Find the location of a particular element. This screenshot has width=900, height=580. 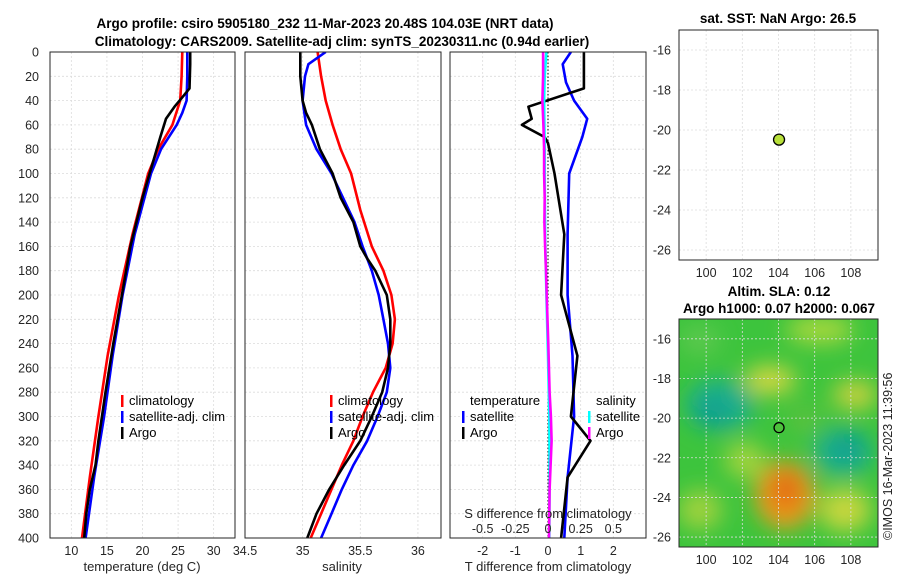

y-tick-label: 320 is located at coordinates (28, 441).